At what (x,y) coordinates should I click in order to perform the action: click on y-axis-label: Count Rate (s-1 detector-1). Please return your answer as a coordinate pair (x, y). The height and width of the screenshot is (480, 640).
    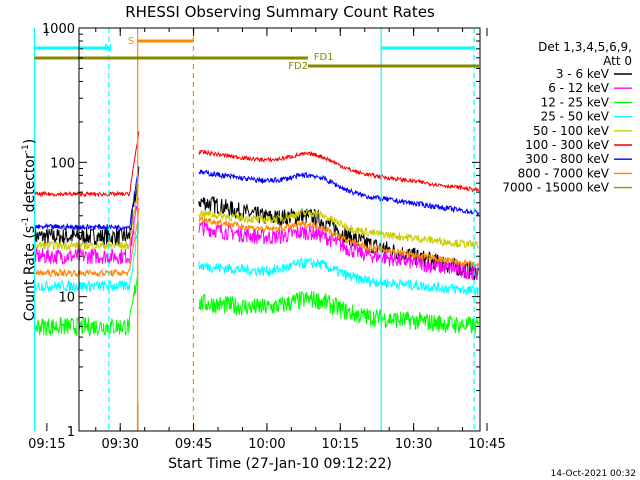
    Looking at the image, I should click on (29, 230).